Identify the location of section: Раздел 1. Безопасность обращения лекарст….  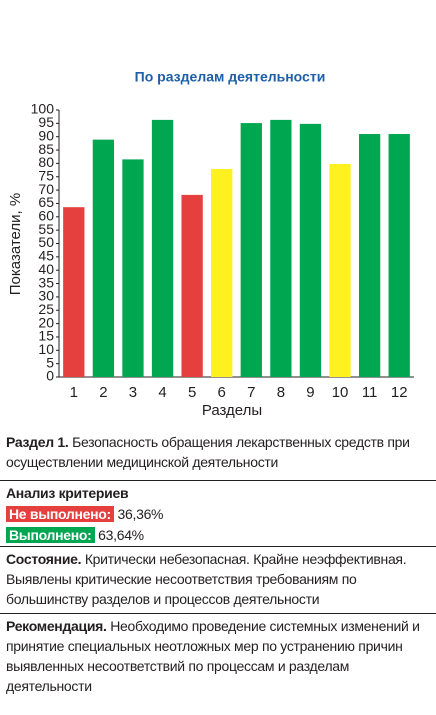
(218, 452).